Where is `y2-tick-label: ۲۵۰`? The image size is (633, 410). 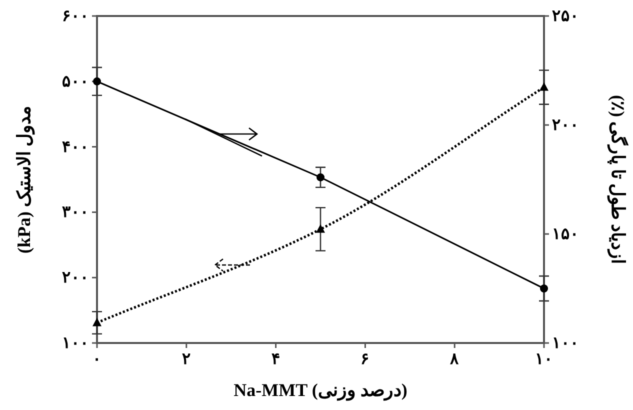
y2-tick-label: ۲۵۰ is located at coordinates (565, 16).